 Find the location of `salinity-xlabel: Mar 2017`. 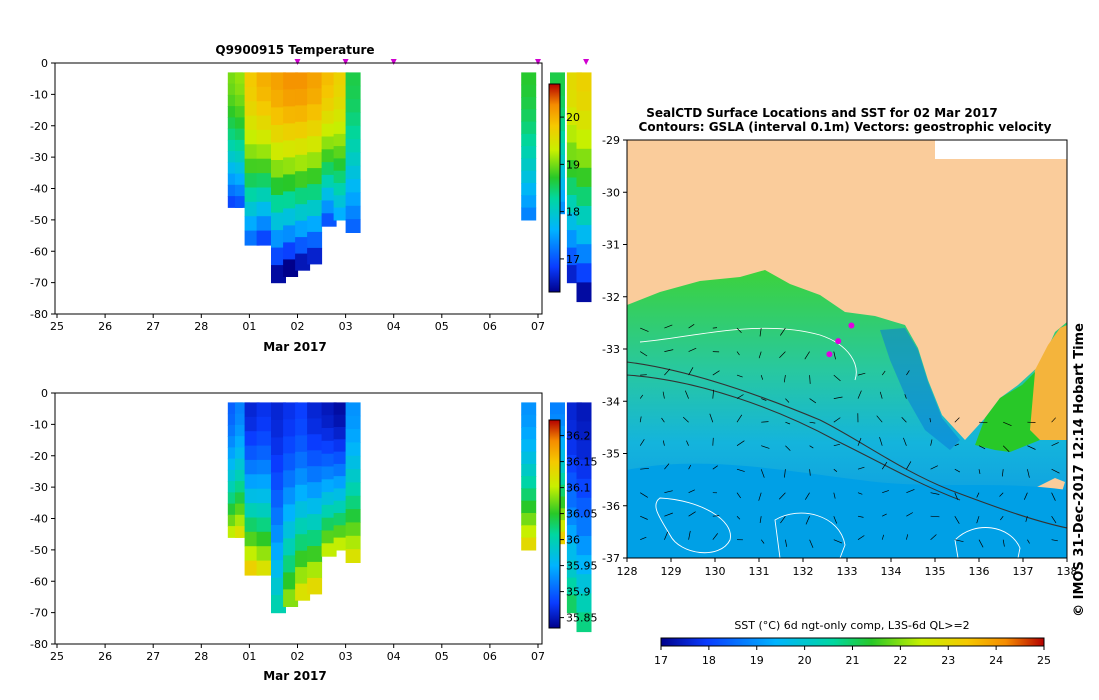

salinity-xlabel: Mar 2017 is located at coordinates (295, 676).